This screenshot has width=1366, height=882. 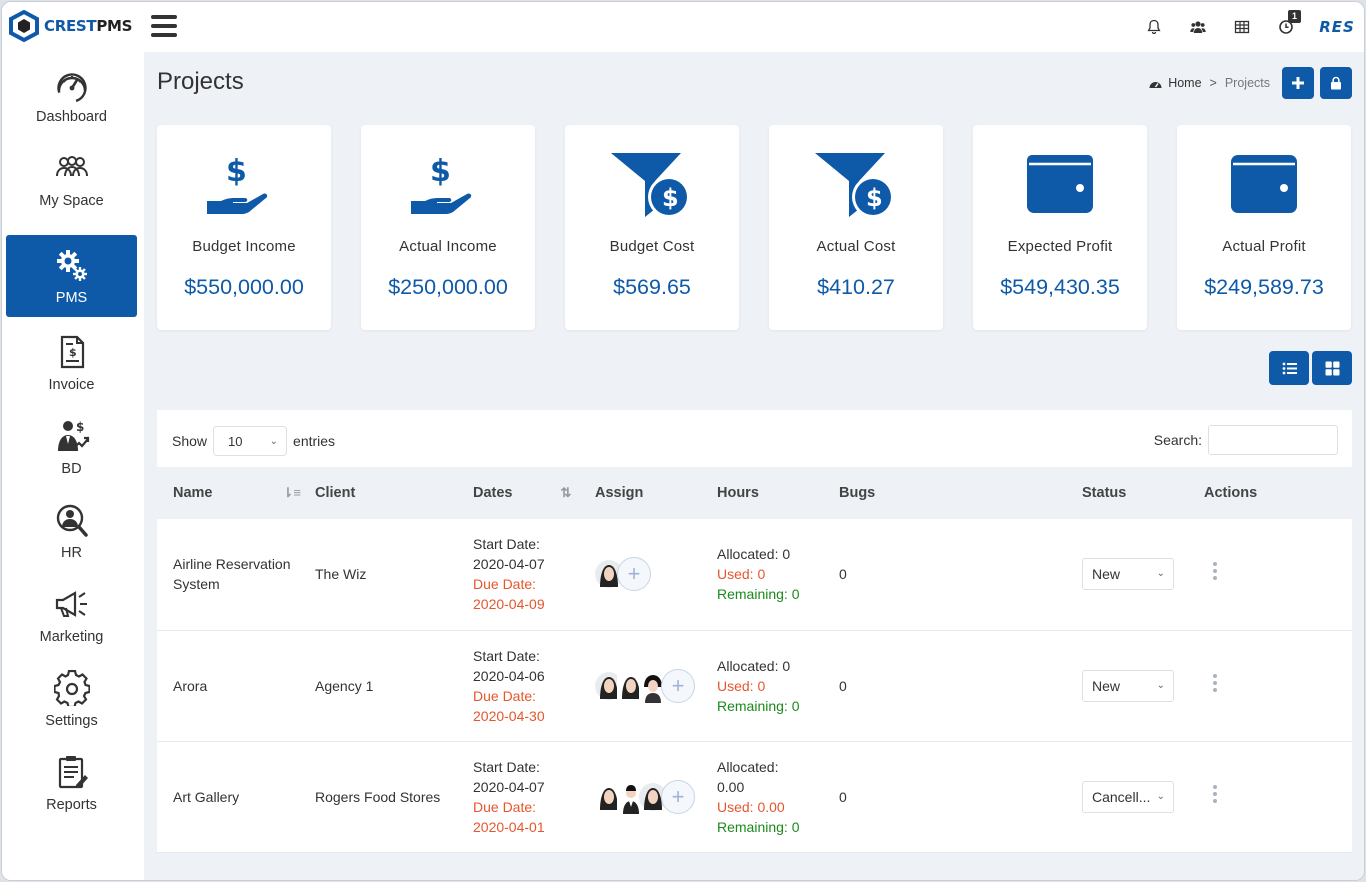 I want to click on entries-select: 10 ⌄, so click(x=250, y=441).